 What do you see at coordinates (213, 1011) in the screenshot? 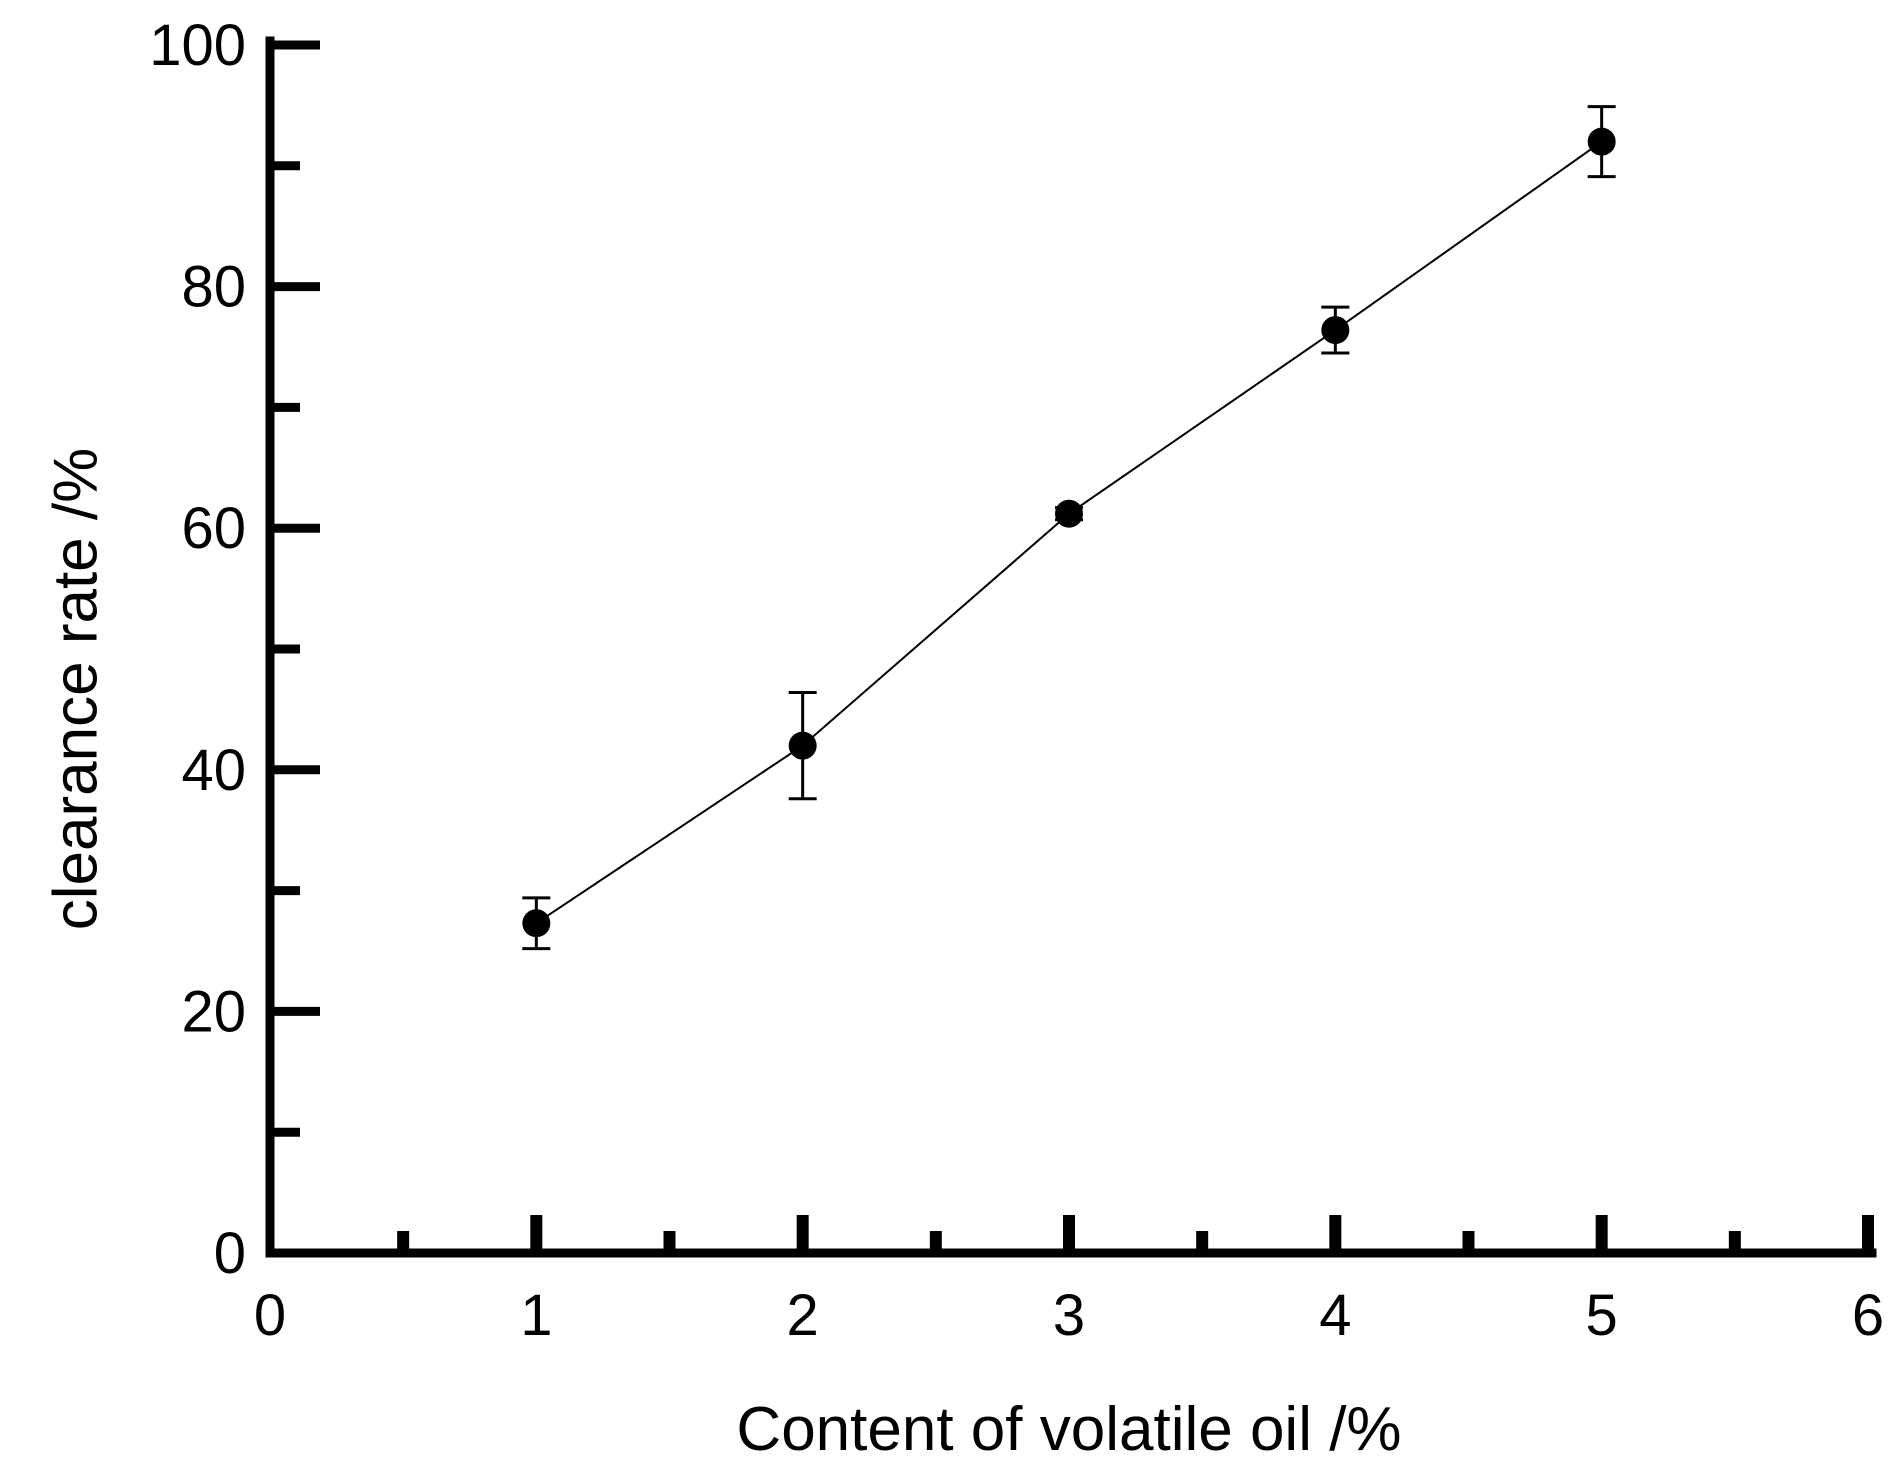
I see `y-tick-label: 20` at bounding box center [213, 1011].